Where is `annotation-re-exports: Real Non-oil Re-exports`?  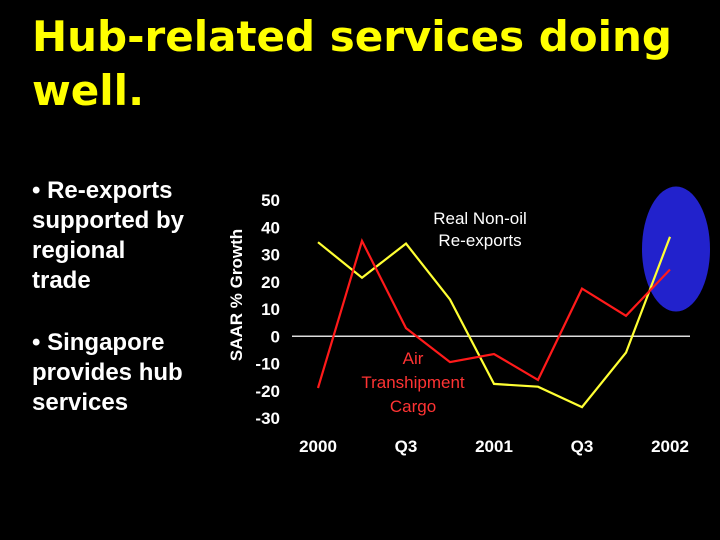 annotation-re-exports: Real Non-oil Re-exports is located at coordinates (480, 229).